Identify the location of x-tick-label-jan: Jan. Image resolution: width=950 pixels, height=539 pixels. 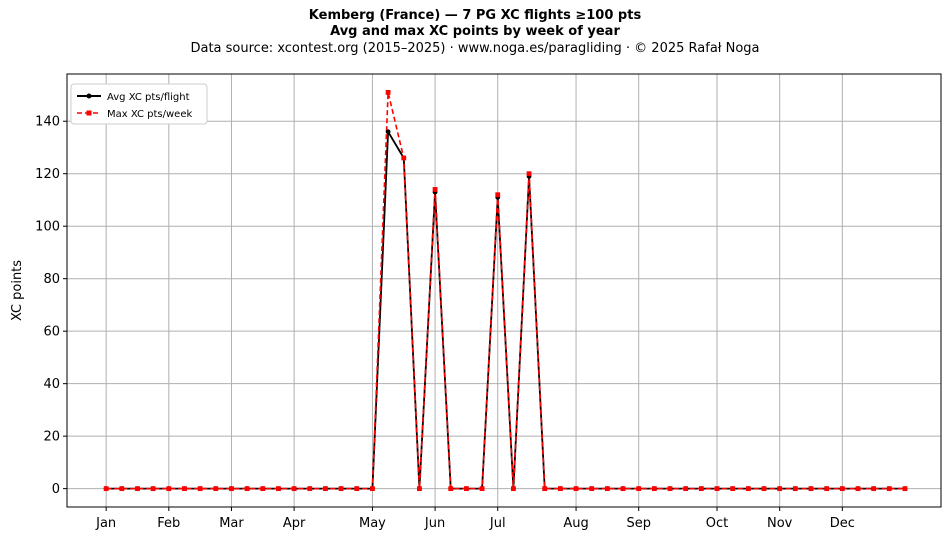
(105, 523).